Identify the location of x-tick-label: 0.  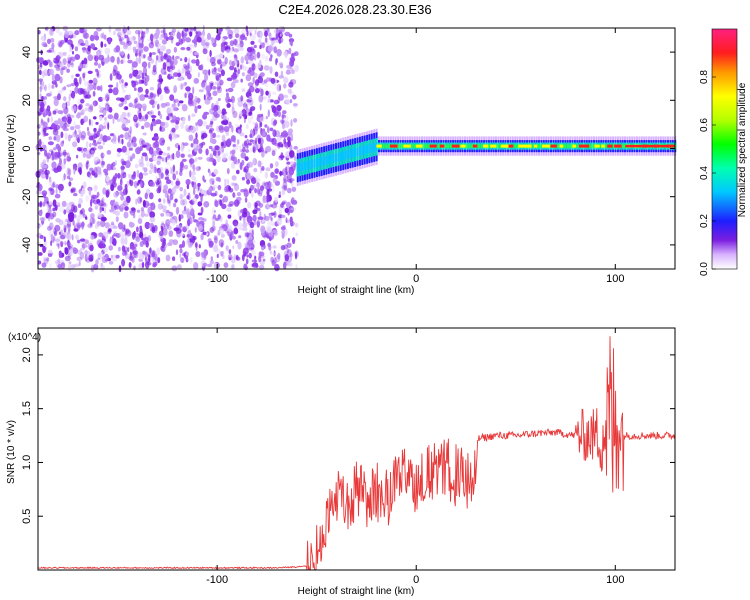
(416, 279).